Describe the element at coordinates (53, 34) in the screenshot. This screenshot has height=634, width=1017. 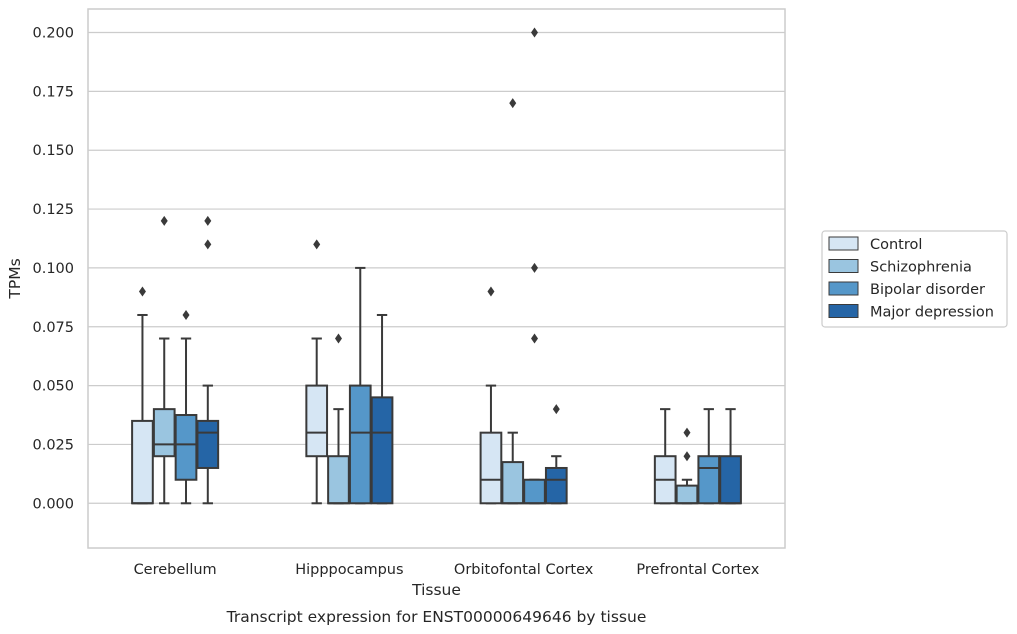
I see `y-tick-label: 0.200` at that location.